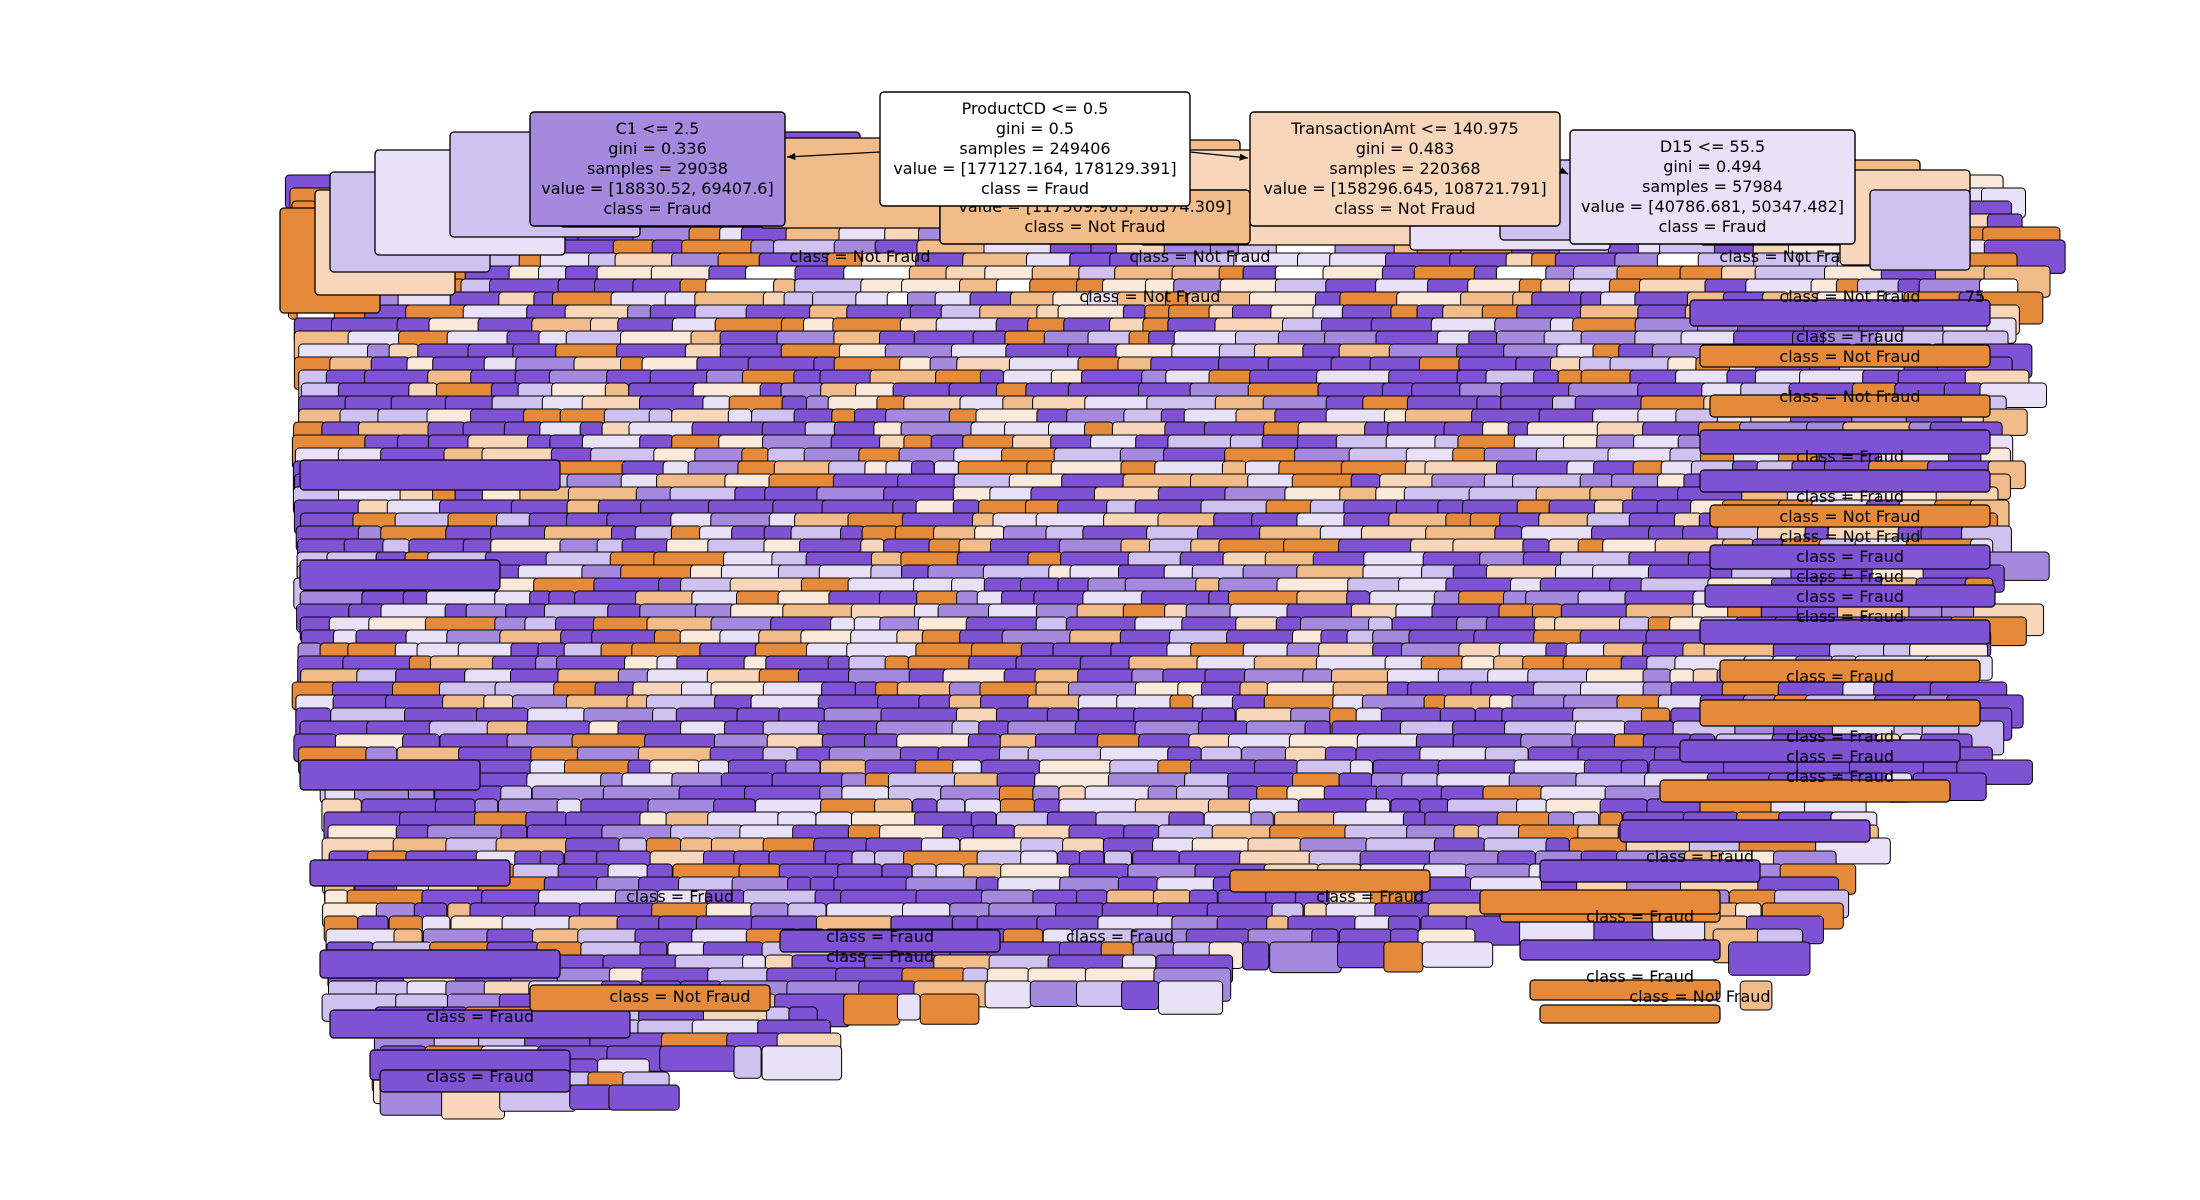 Image resolution: width=2200 pixels, height=1200 pixels. Describe the element at coordinates (1563, 170) in the screenshot. I see `edge-transactionamt-to-d15-arrow` at that location.